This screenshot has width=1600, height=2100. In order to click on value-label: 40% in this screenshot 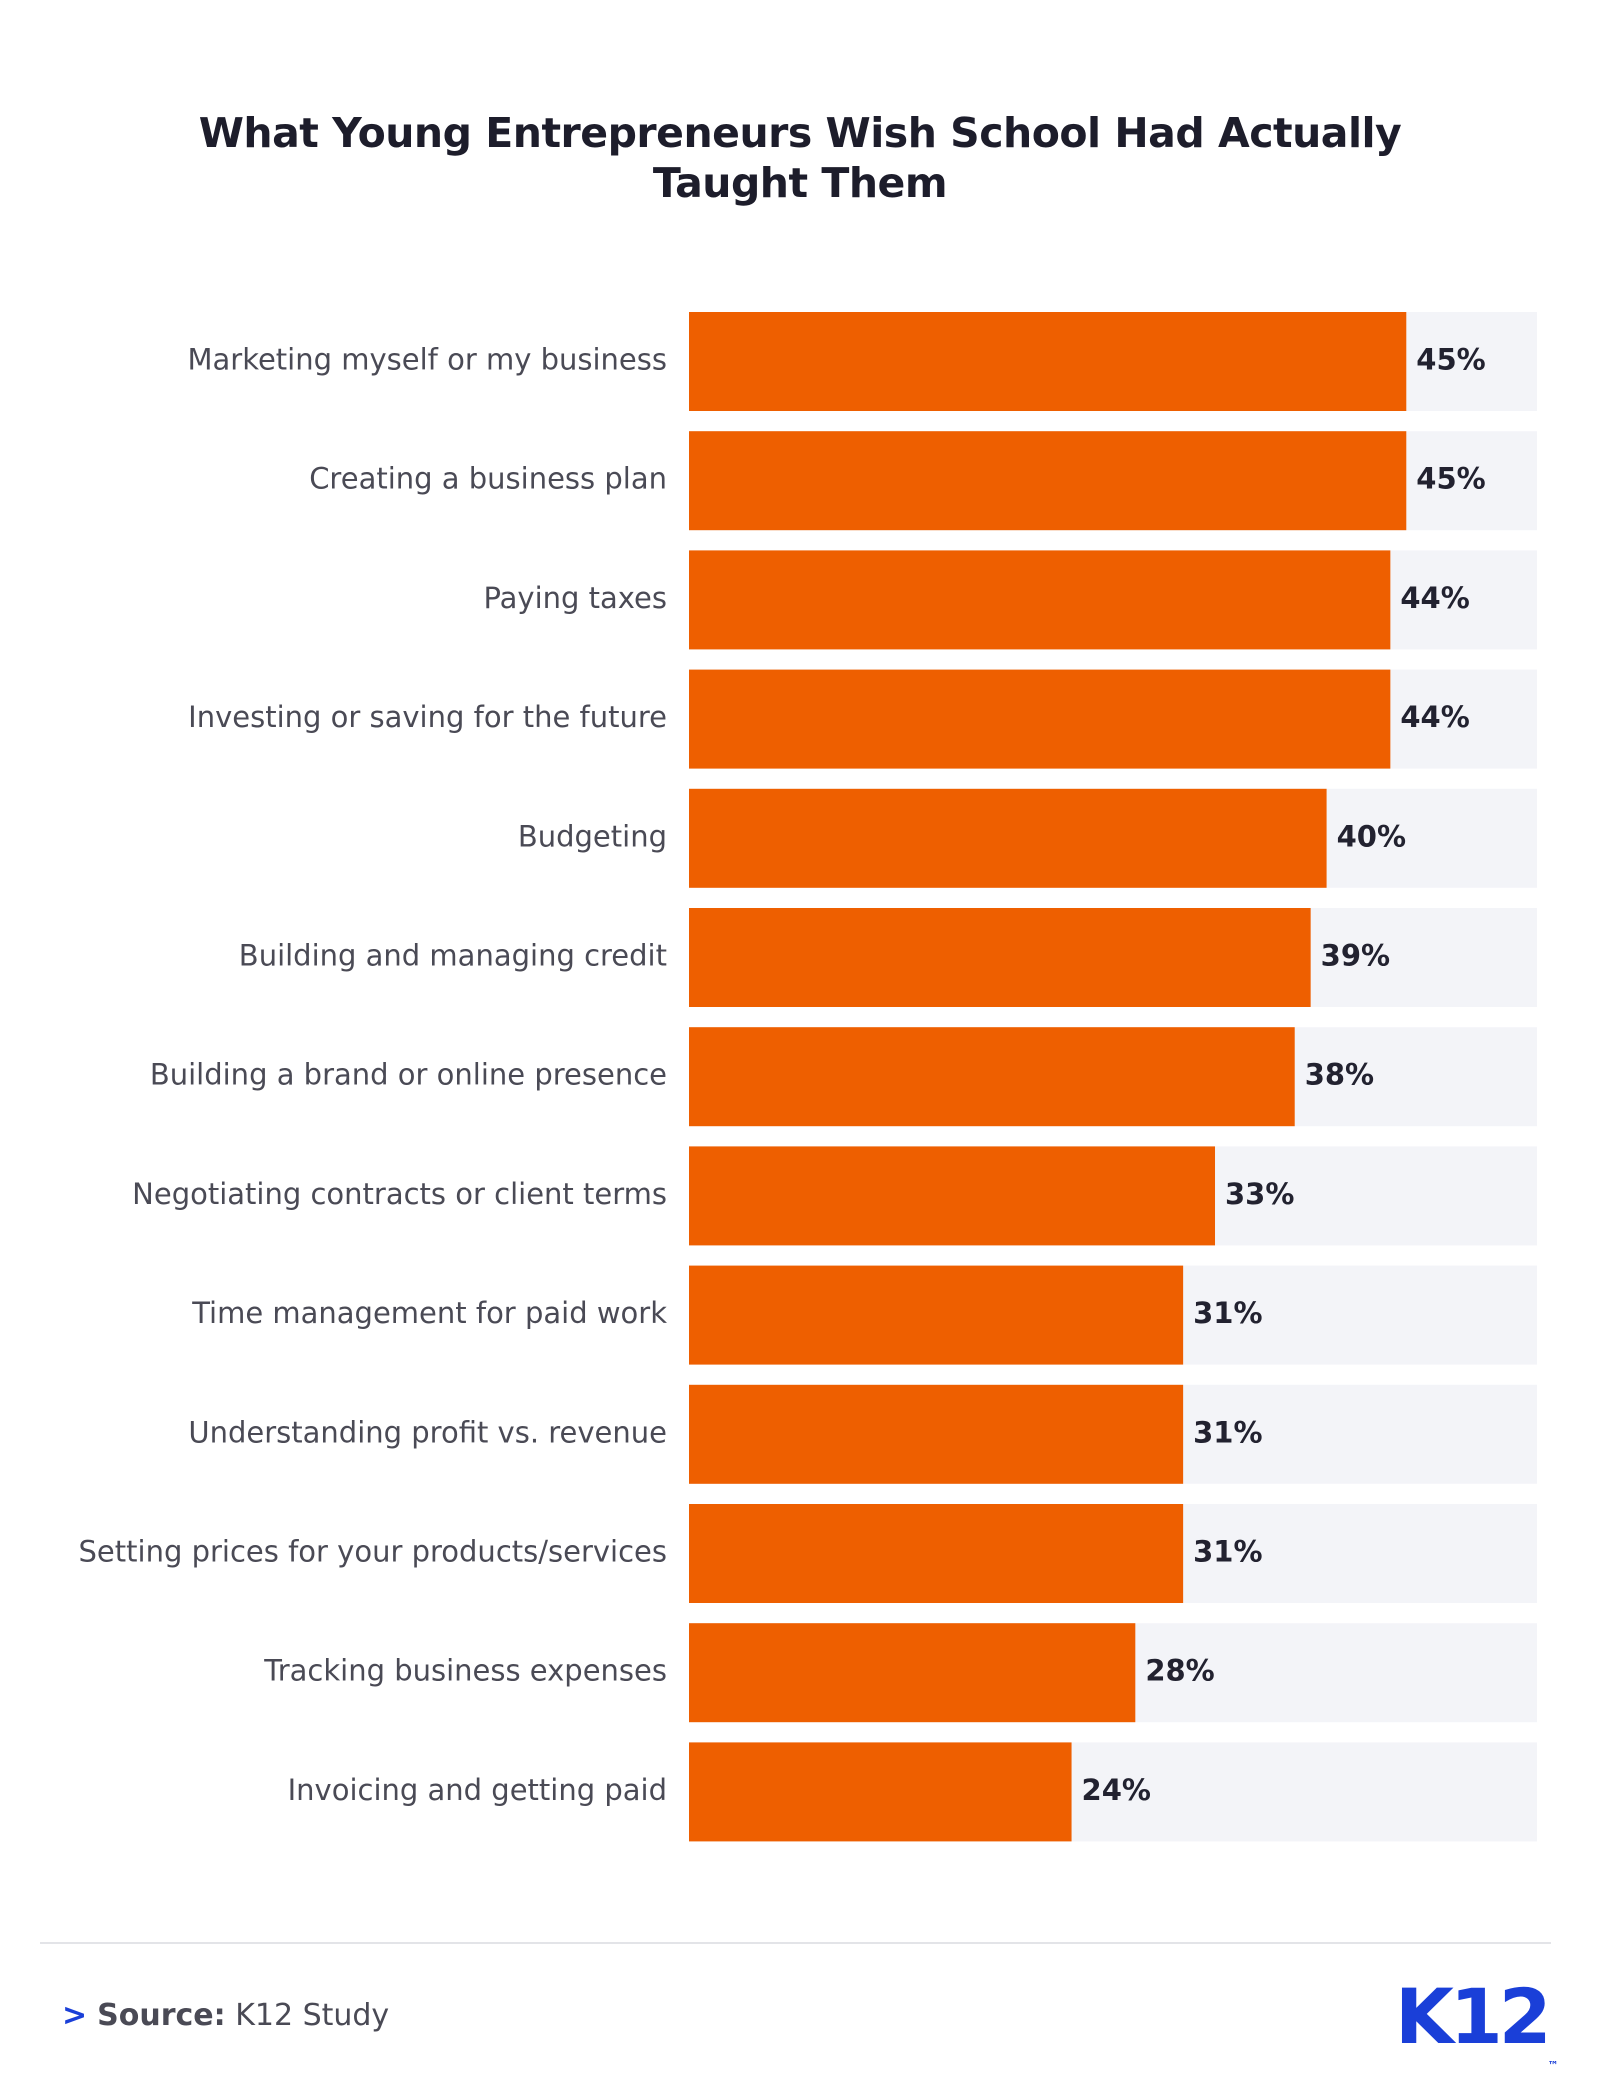, I will do `click(1371, 836)`.